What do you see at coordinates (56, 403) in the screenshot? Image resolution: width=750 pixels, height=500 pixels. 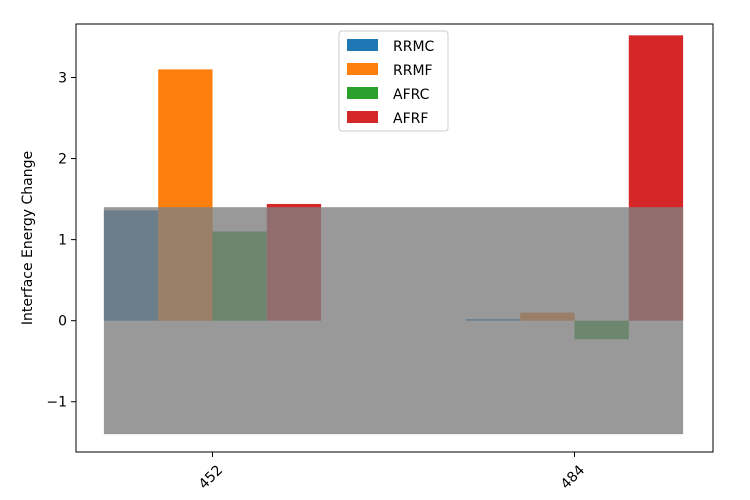 I see `y-tick-label: −1` at bounding box center [56, 403].